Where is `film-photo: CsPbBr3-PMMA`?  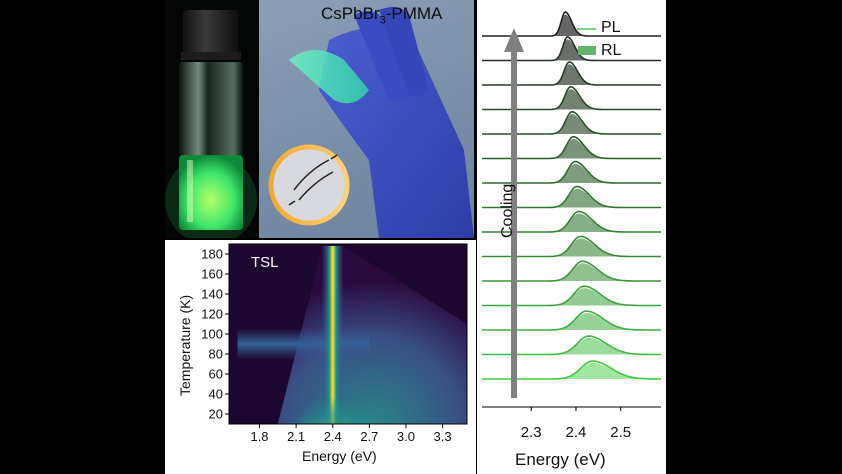 film-photo: CsPbBr3-PMMA is located at coordinates (366, 119).